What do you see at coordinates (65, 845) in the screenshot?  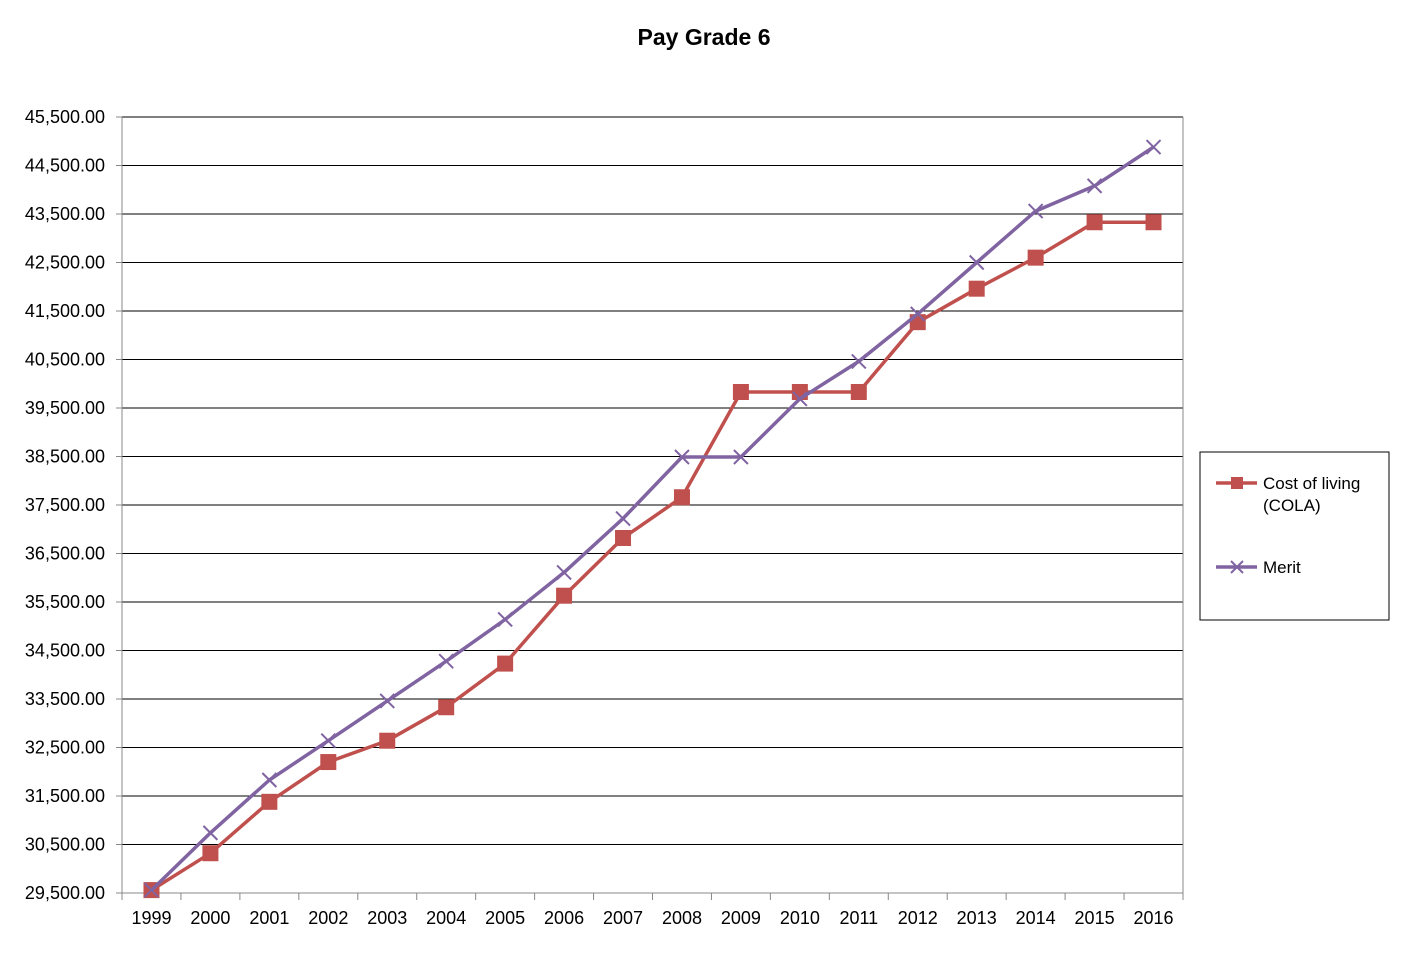 I see `y-tick-label: 30,500.00` at bounding box center [65, 845].